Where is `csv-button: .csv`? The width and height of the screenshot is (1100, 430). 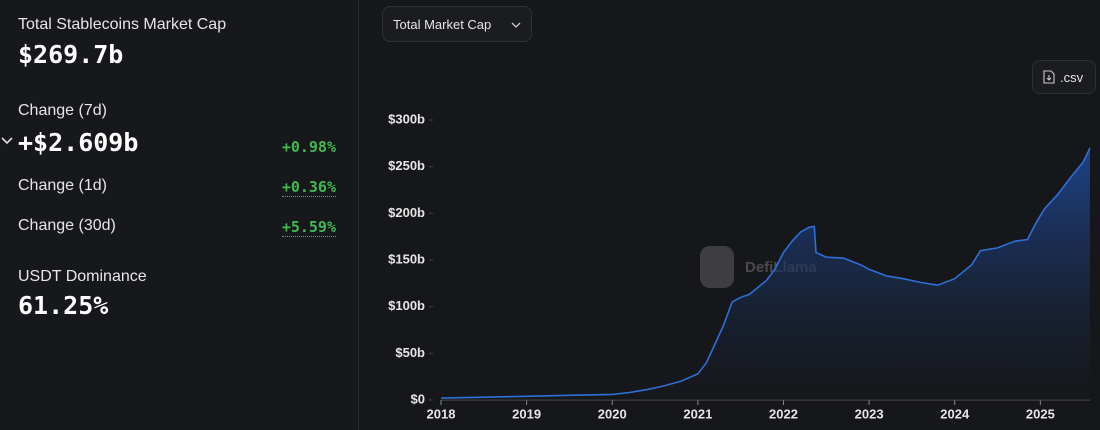 csv-button: .csv is located at coordinates (1064, 77).